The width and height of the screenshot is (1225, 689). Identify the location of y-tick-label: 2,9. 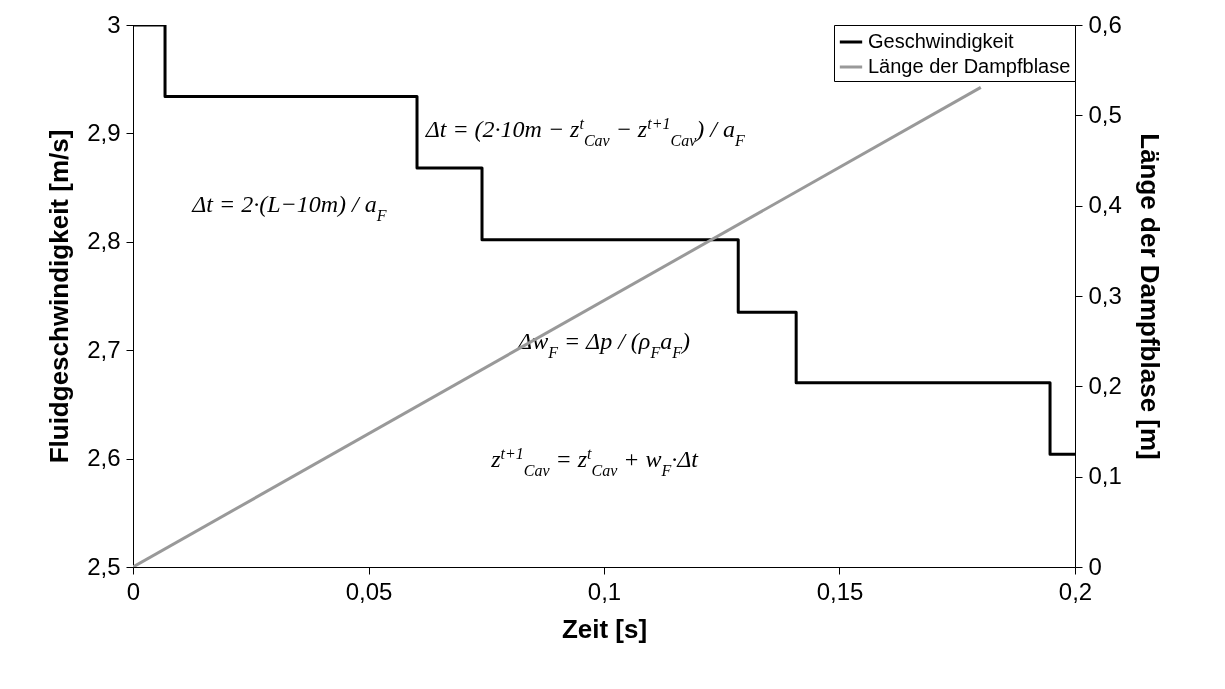
(104, 132).